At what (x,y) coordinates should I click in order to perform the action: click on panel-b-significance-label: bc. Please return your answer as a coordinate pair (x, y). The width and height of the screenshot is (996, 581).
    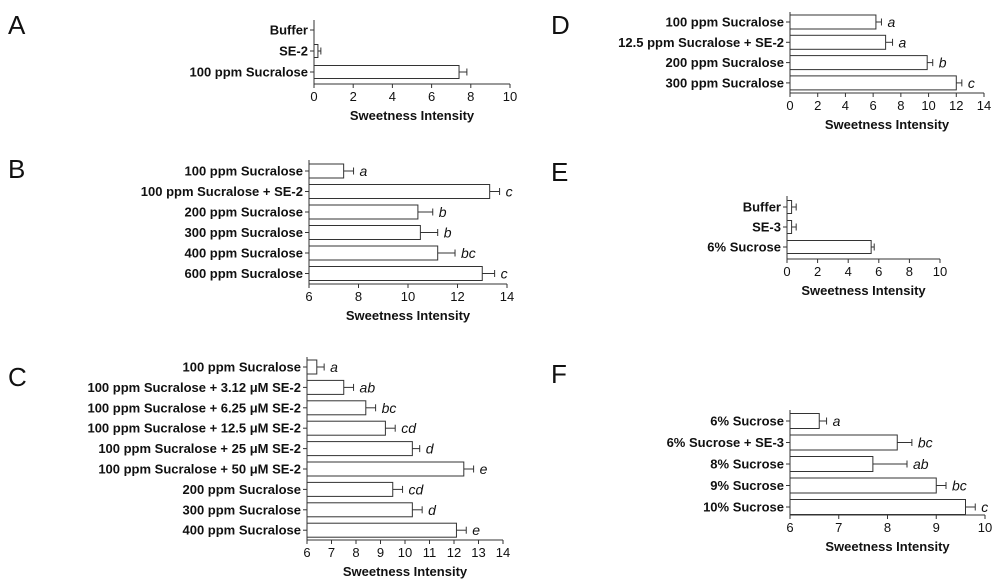
    Looking at the image, I should click on (468, 253).